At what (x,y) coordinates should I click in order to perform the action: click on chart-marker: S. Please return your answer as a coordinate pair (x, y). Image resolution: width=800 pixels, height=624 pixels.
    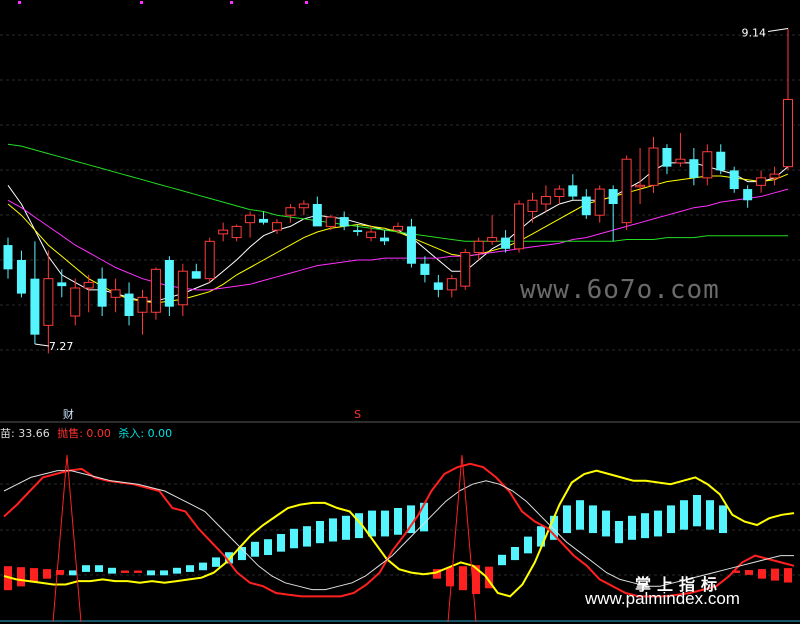
    Looking at the image, I should click on (357, 414).